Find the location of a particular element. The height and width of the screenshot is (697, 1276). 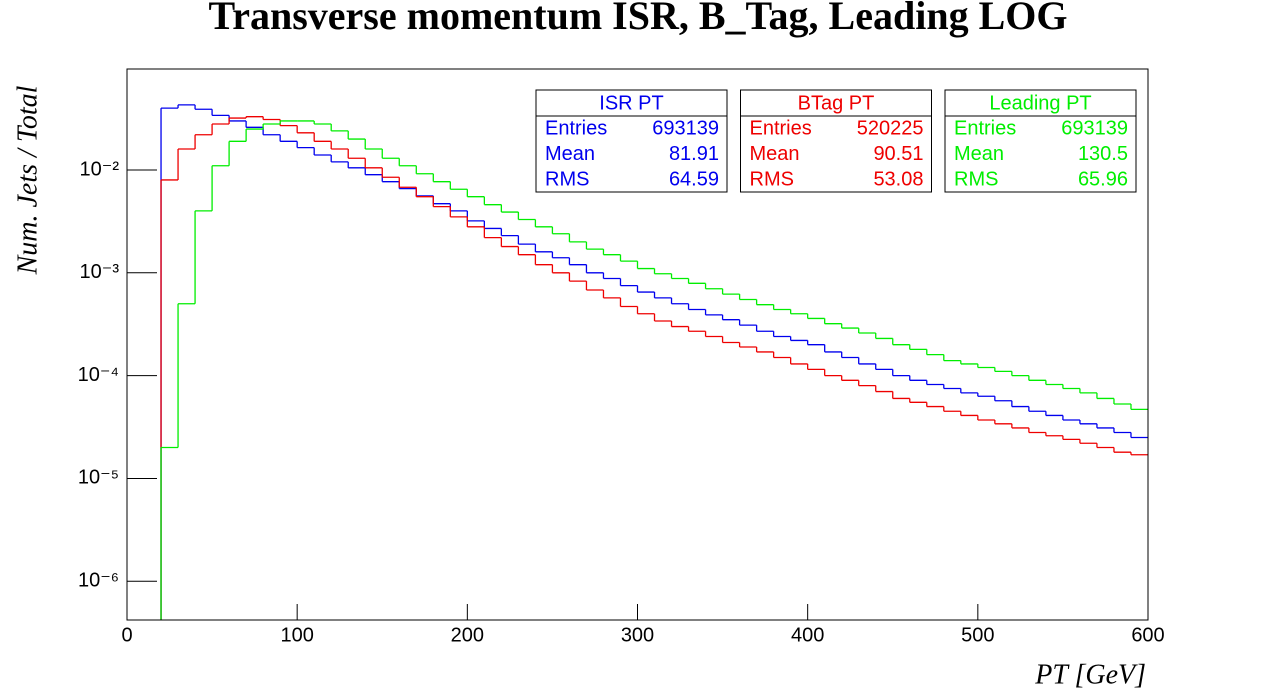

x-tick-label: 500 is located at coordinates (977, 635).